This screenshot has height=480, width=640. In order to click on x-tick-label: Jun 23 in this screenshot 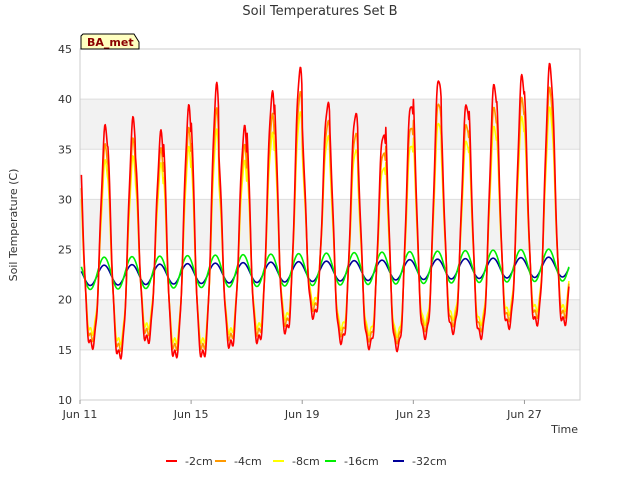, I will do `click(413, 414)`.